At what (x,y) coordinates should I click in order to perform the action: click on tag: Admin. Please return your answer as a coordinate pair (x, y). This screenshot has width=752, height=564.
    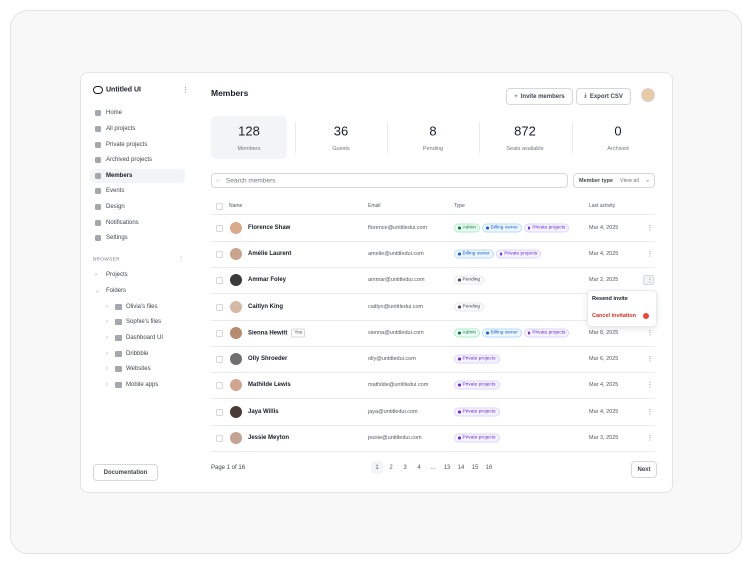
    Looking at the image, I should click on (467, 228).